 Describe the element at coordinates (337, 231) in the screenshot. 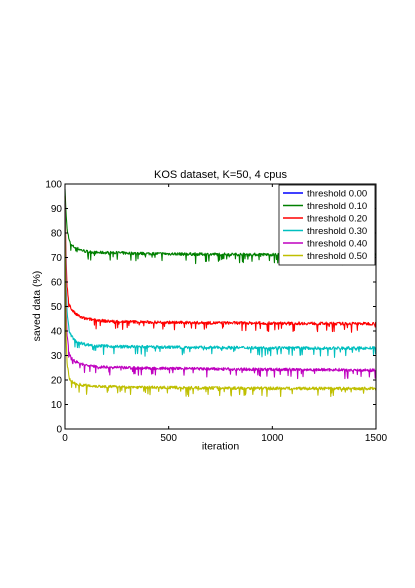

I see `legend-label-3: threshold 0.30` at that location.